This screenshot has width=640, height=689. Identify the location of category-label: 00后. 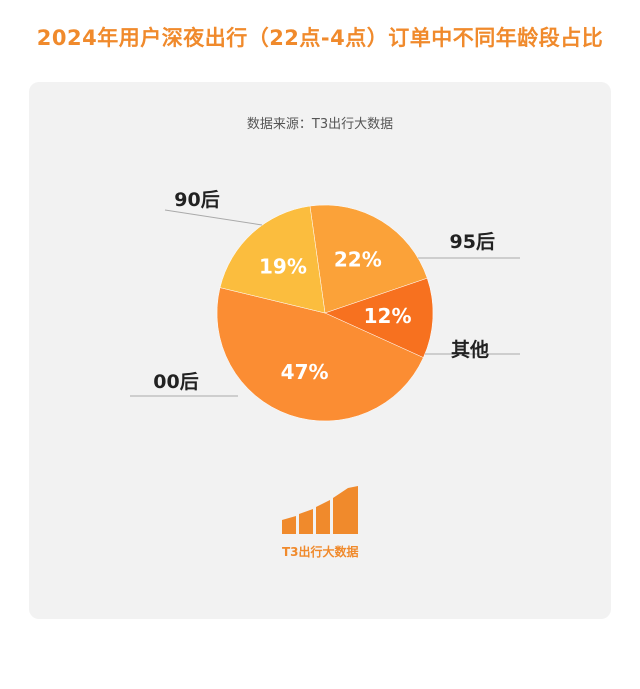
(175, 382).